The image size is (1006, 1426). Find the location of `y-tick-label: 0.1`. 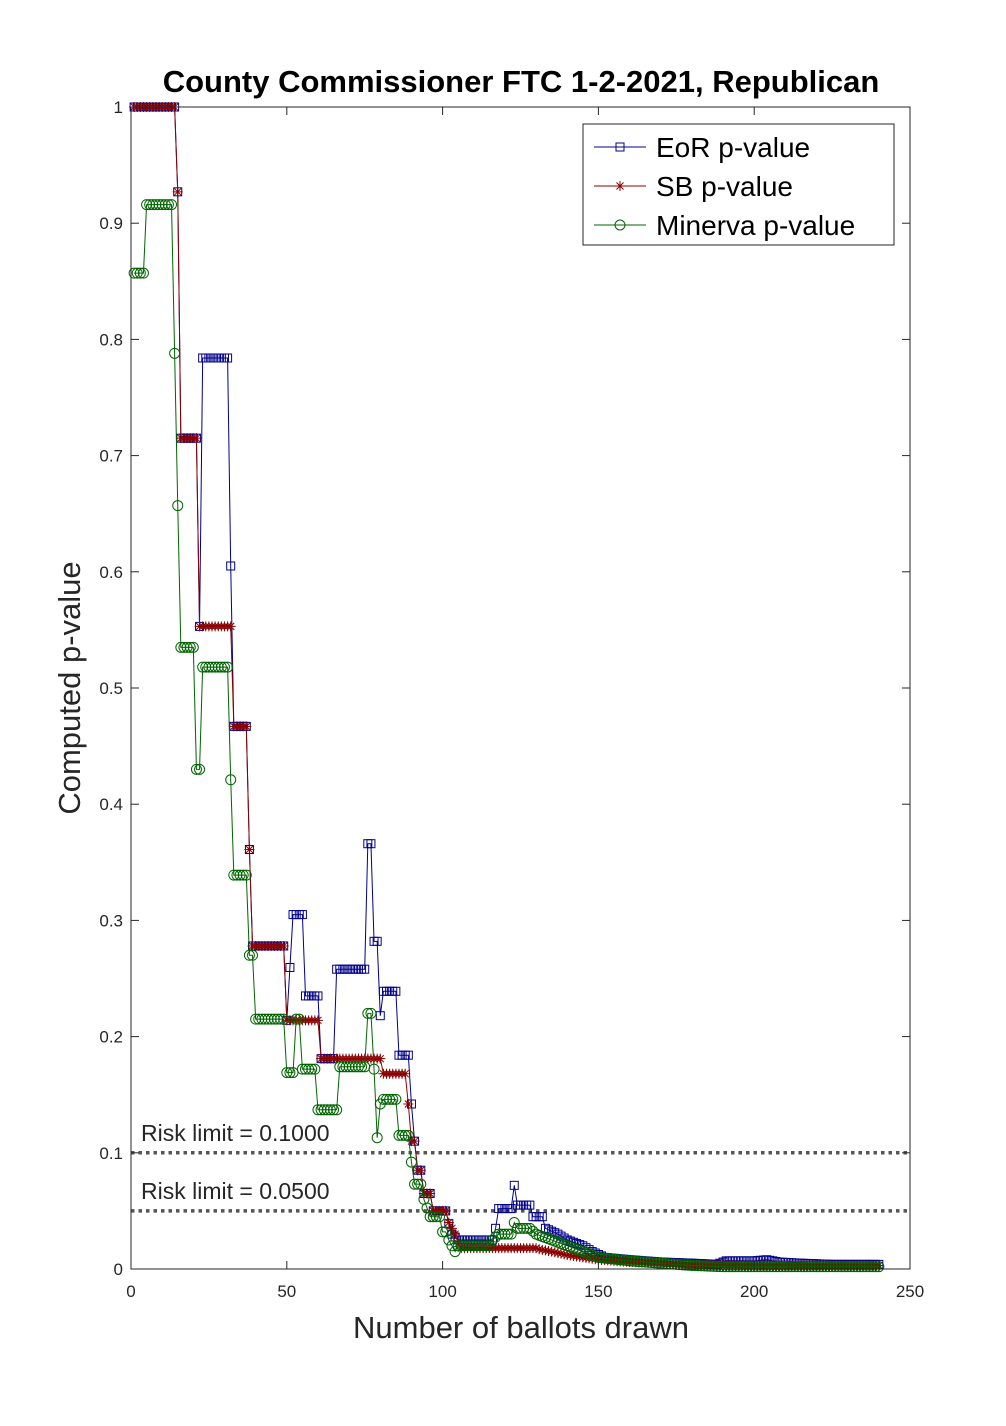

y-tick-label: 0.1 is located at coordinates (111, 1153).